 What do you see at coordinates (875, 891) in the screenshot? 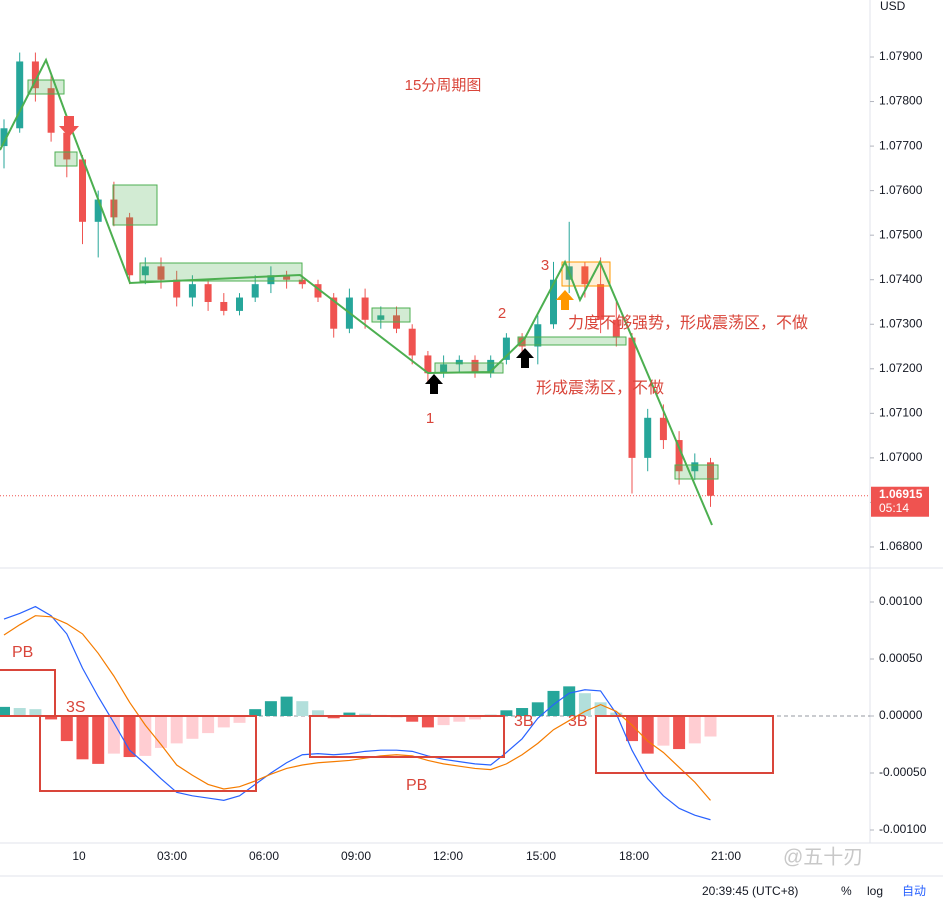
I see `log-button: log` at bounding box center [875, 891].